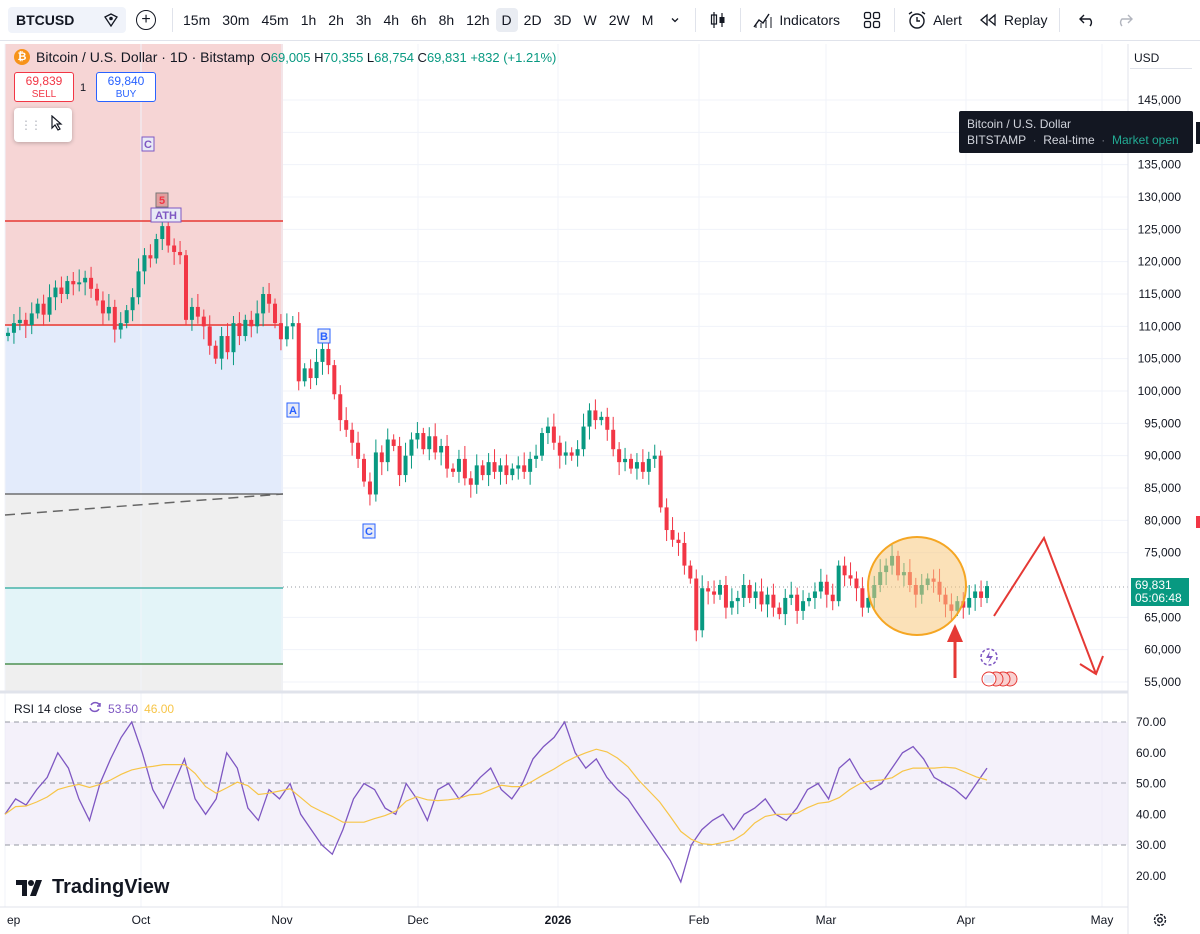  I want to click on add-symbol-button: +, so click(146, 20).